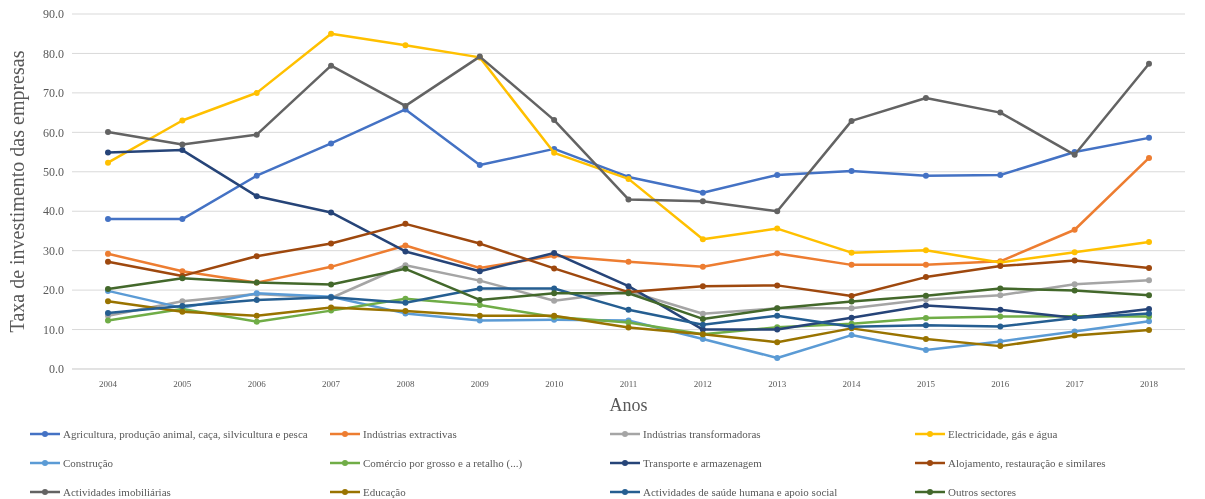  Describe the element at coordinates (56, 369) in the screenshot. I see `y-tick-label: 0.0` at that location.